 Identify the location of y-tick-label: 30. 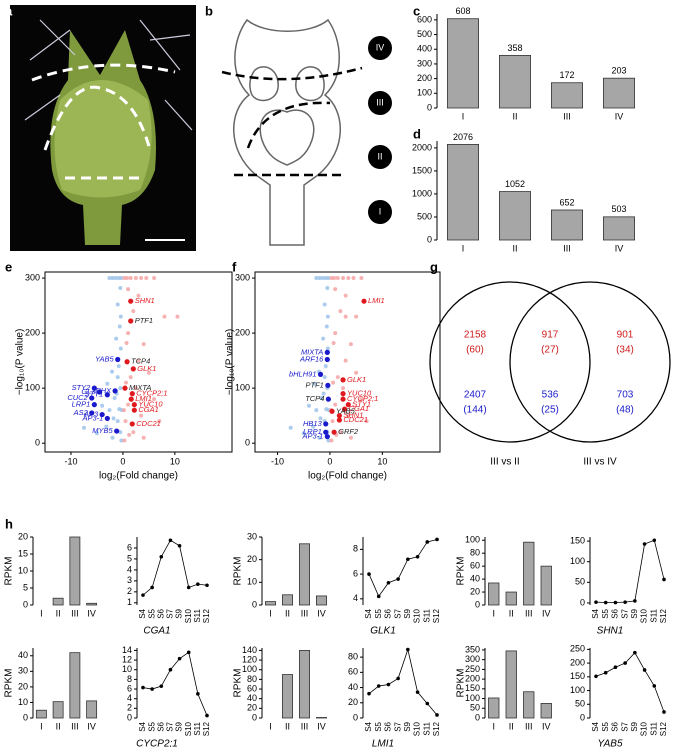
(23, 671).